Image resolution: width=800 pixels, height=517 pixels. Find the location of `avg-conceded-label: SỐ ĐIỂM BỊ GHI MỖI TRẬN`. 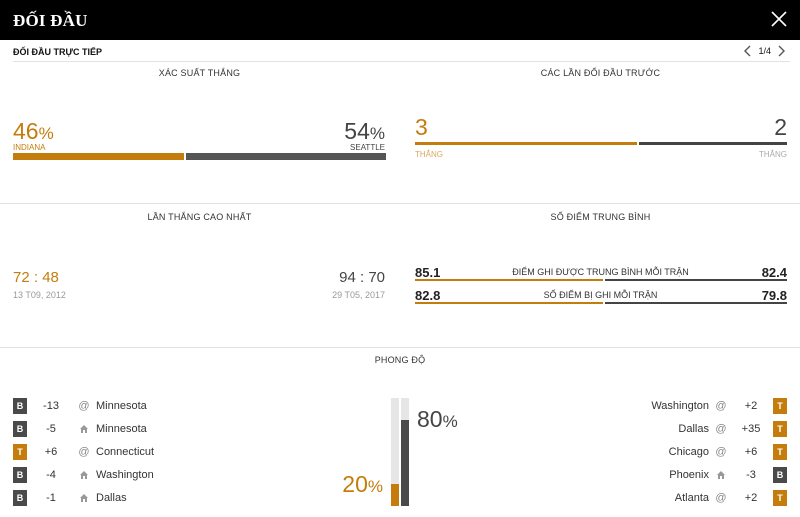

avg-conceded-label: SỐ ĐIỂM BỊ GHI MỖI TRẬN is located at coordinates (600, 295).